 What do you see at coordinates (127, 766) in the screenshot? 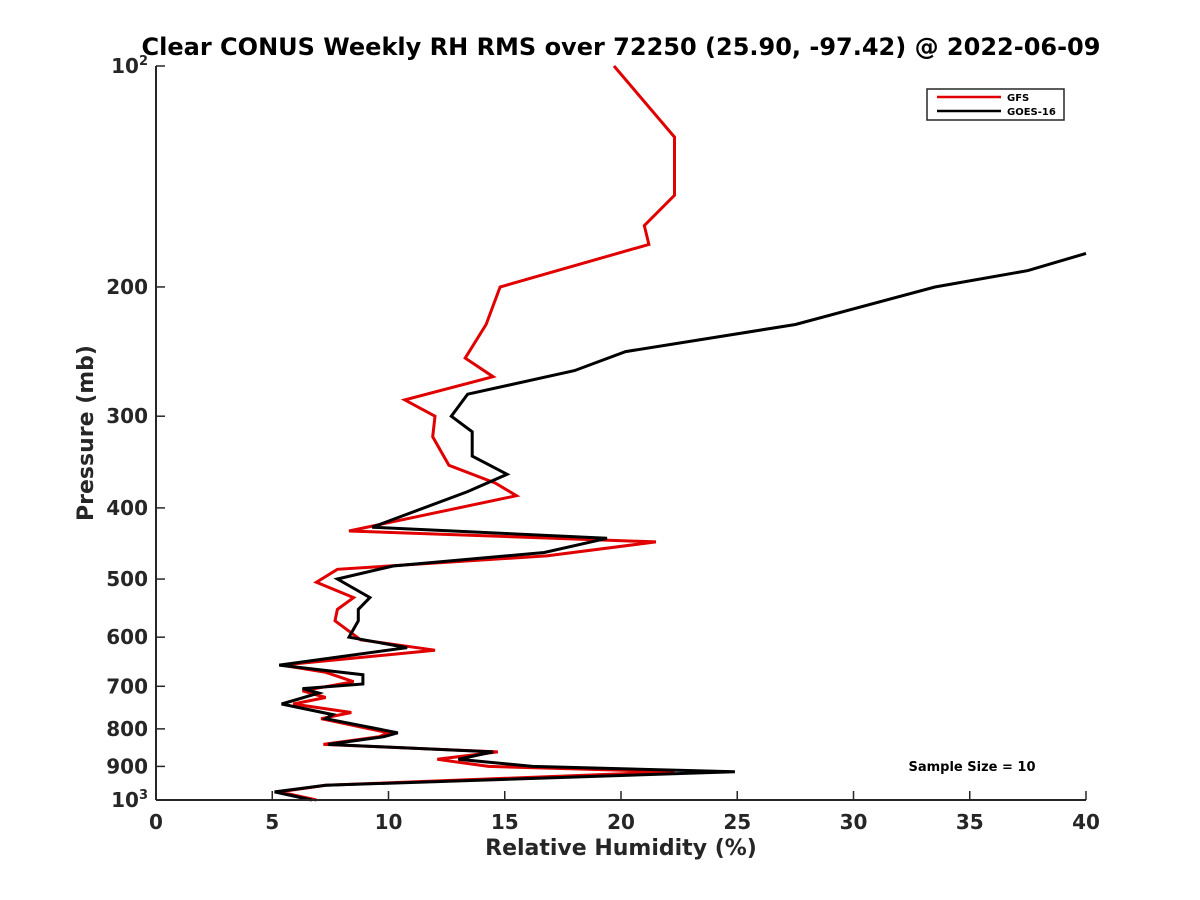
I see `y-tick-label: 900` at bounding box center [127, 766].